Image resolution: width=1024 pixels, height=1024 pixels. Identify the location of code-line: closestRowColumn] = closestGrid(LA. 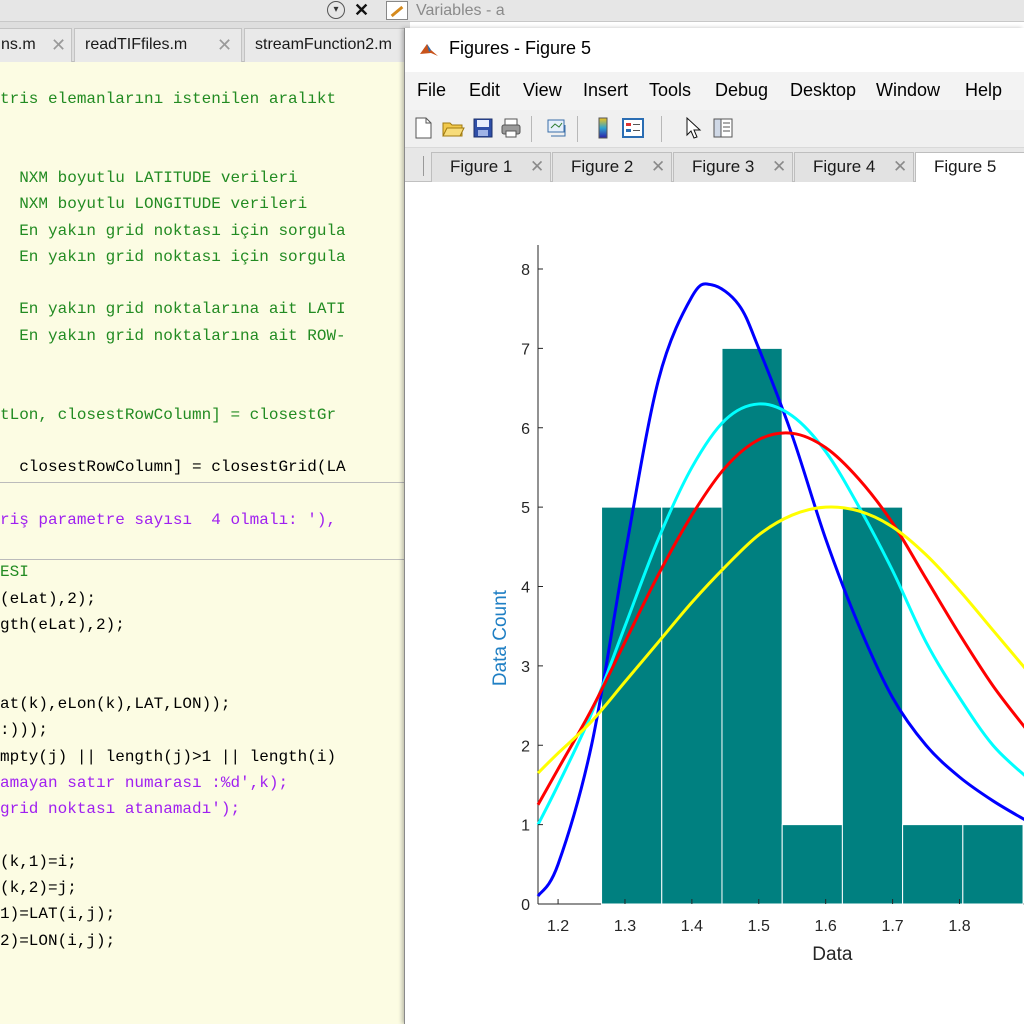
(173, 467).